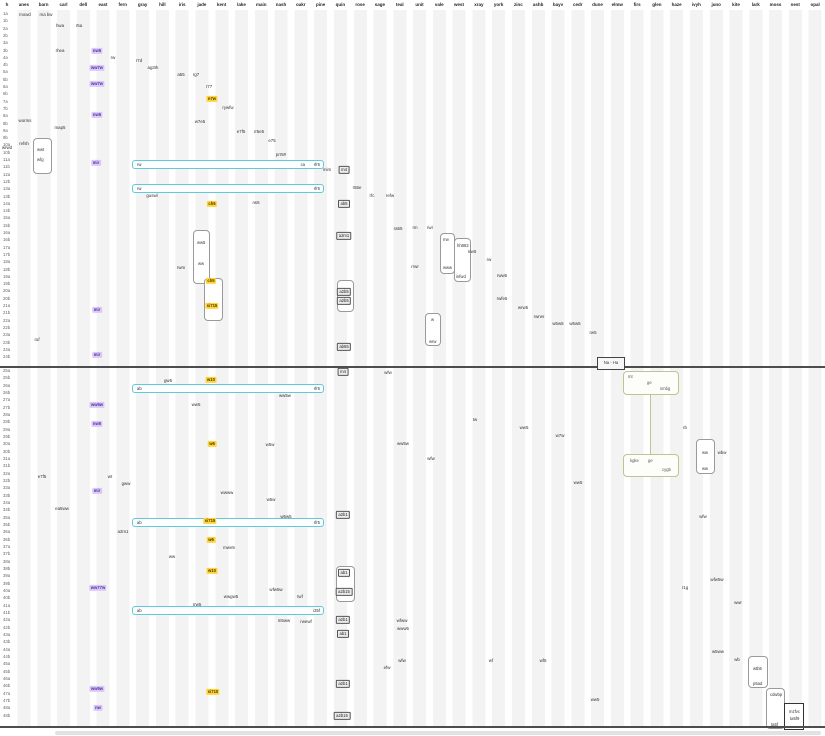  What do you see at coordinates (153, 67) in the screenshot?
I see `event-label: ag3rk` at bounding box center [153, 67].